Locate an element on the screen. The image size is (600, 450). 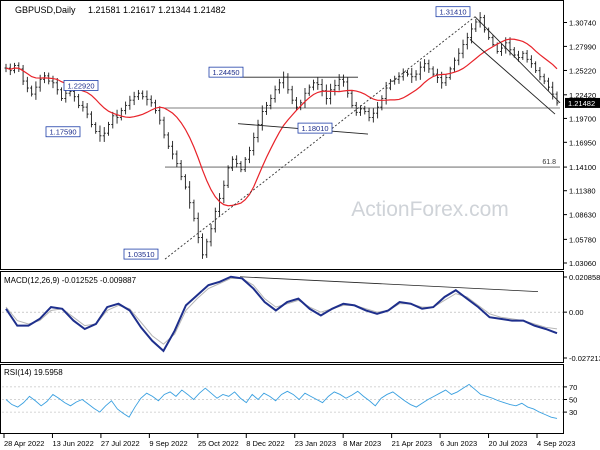
ohlc-values: 1.21581 1.21617 1.21344 1.21482 is located at coordinates (157, 10).